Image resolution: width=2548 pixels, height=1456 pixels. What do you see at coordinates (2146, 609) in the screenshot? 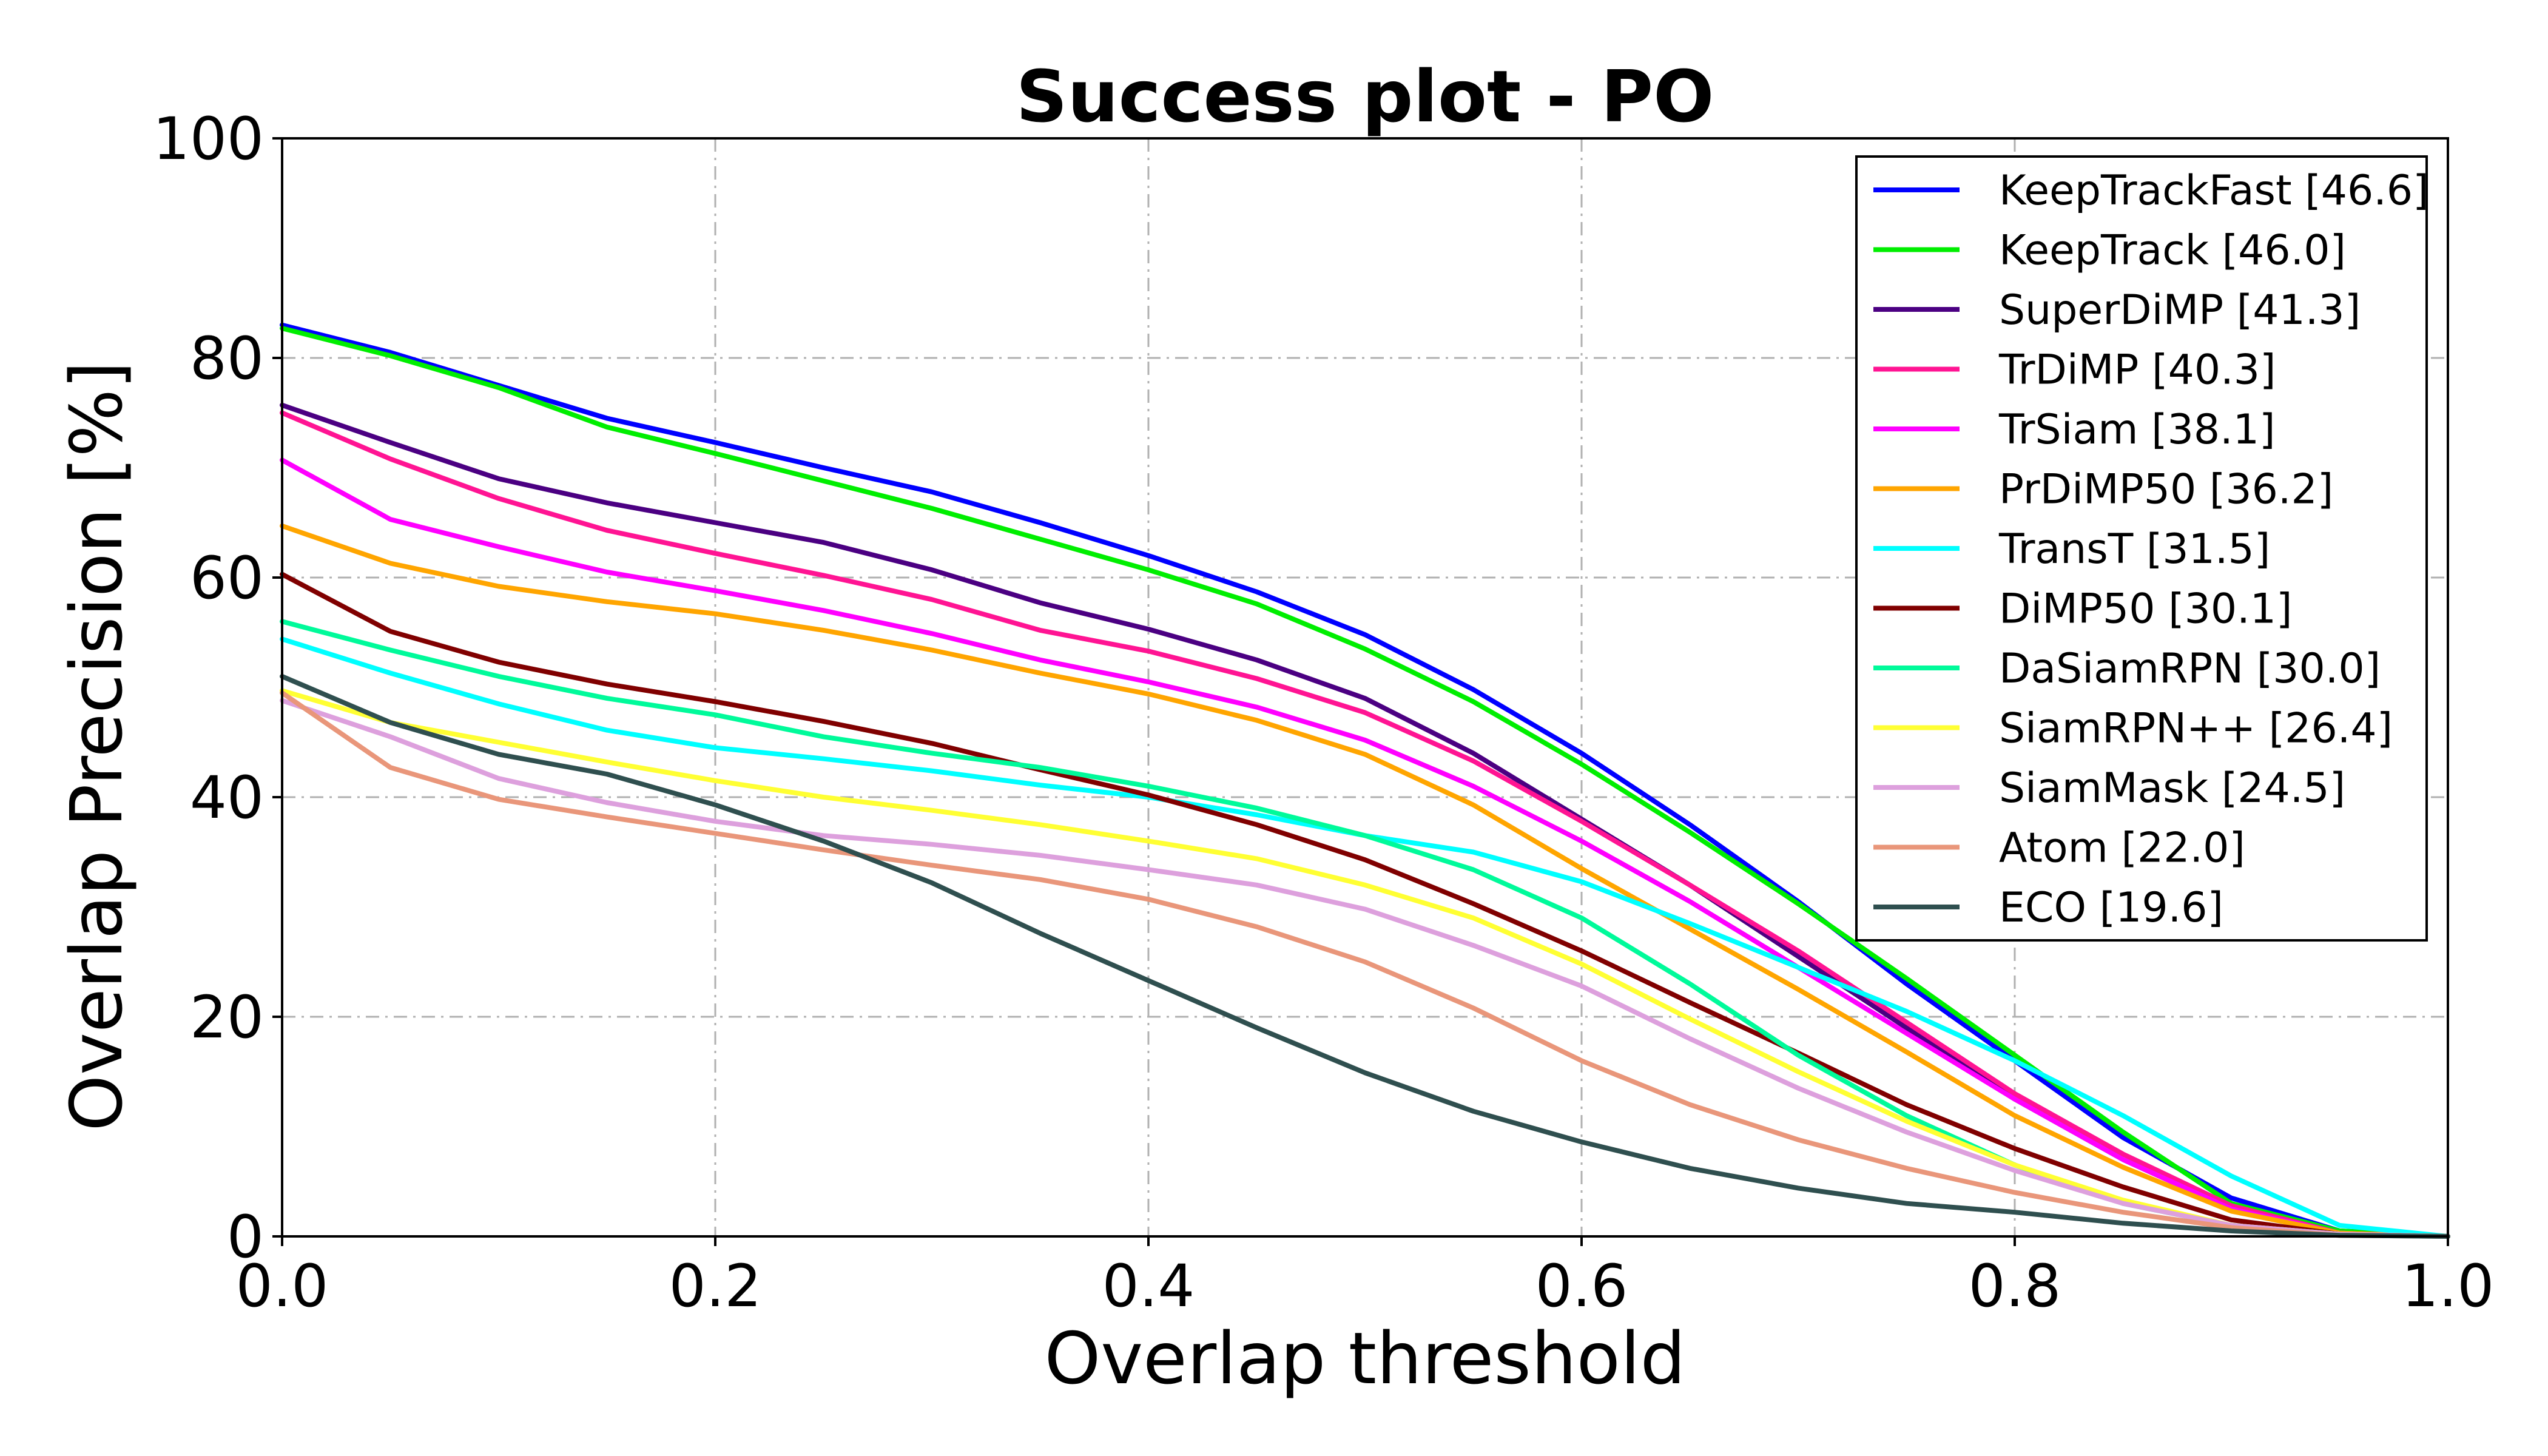
I see `legend-label-dimp50: DiMP50 [30.1]` at bounding box center [2146, 609].